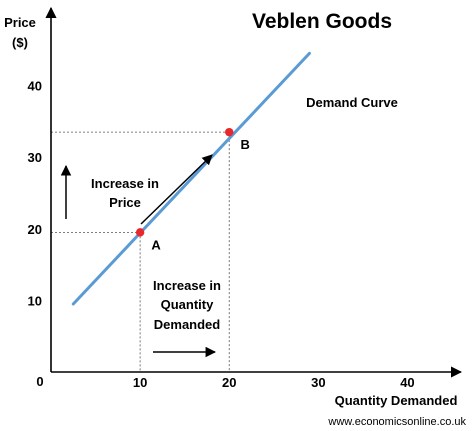 This screenshot has width=474, height=431. I want to click on x-tick-label: 30, so click(318, 382).